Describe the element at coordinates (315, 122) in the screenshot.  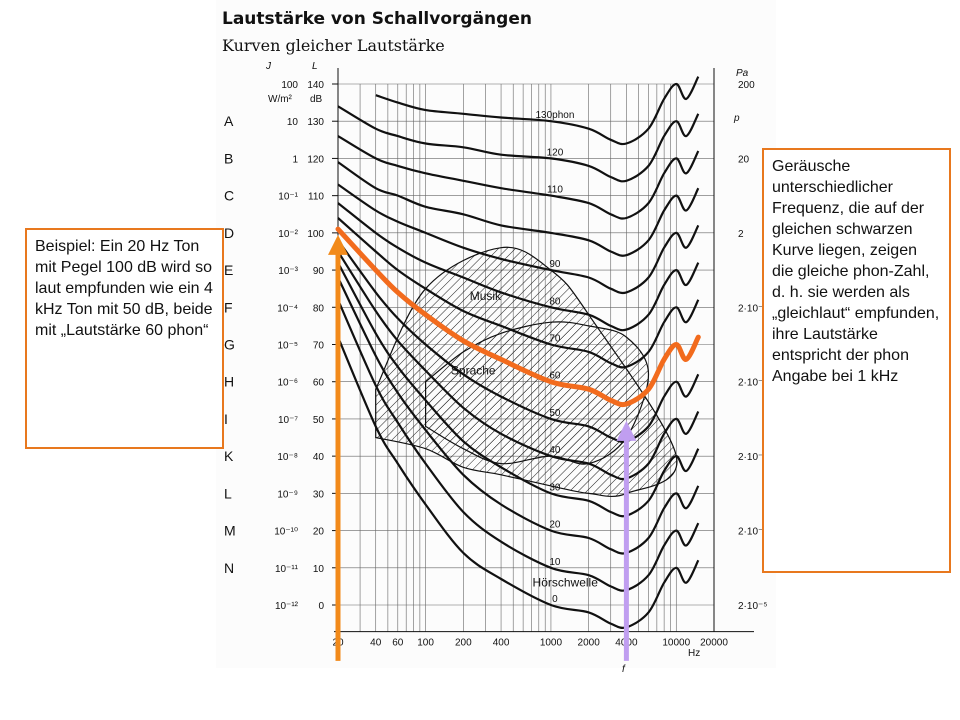
I see `y-tick-label: 130` at that location.